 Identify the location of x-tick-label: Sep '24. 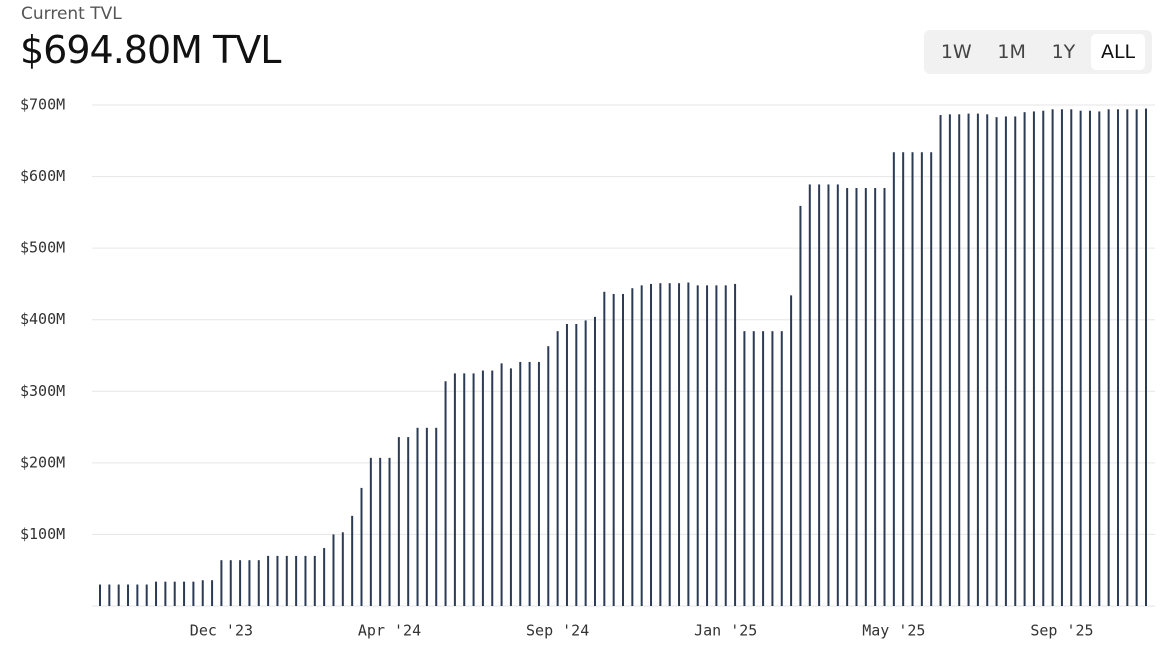
(557, 631).